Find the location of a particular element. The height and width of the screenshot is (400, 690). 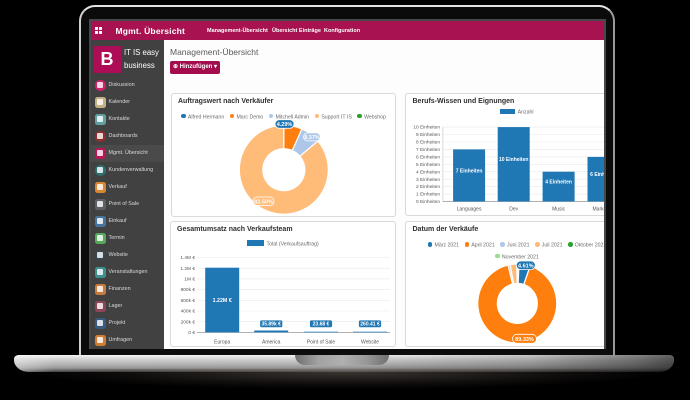

svg-text: 260.41 € is located at coordinates (370, 325).